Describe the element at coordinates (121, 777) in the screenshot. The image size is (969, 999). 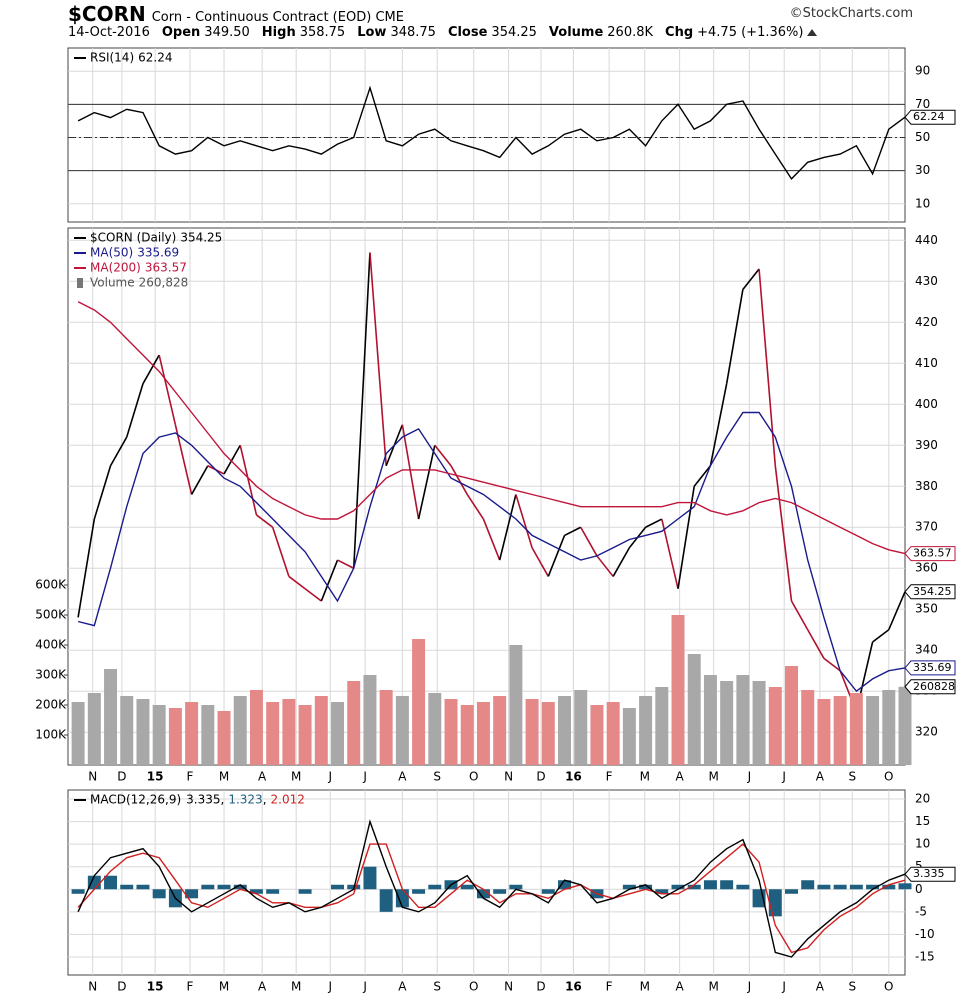
I see `x-tick-label: D` at that location.